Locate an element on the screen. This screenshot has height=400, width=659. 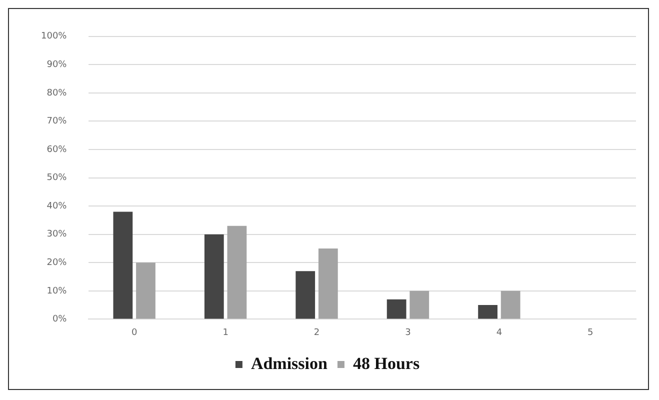
y-tick-label: 100% is located at coordinates (54, 37).